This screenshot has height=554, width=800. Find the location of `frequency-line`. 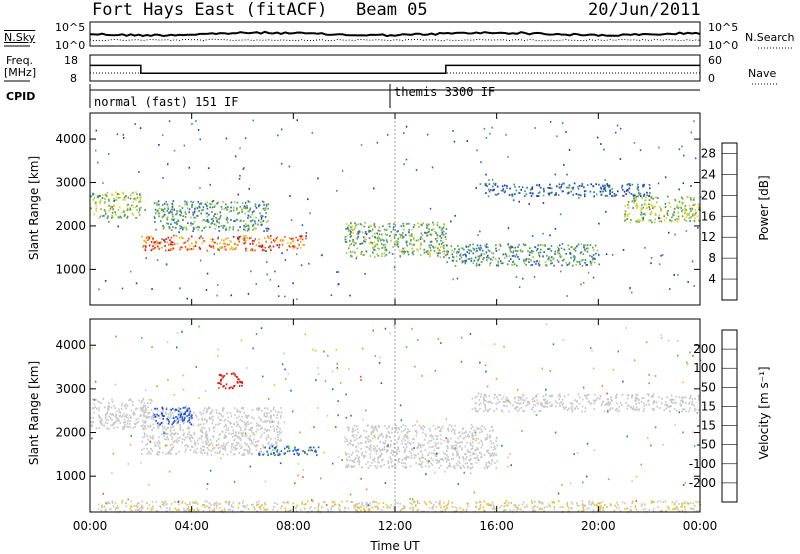

frequency-line is located at coordinates (395, 69).